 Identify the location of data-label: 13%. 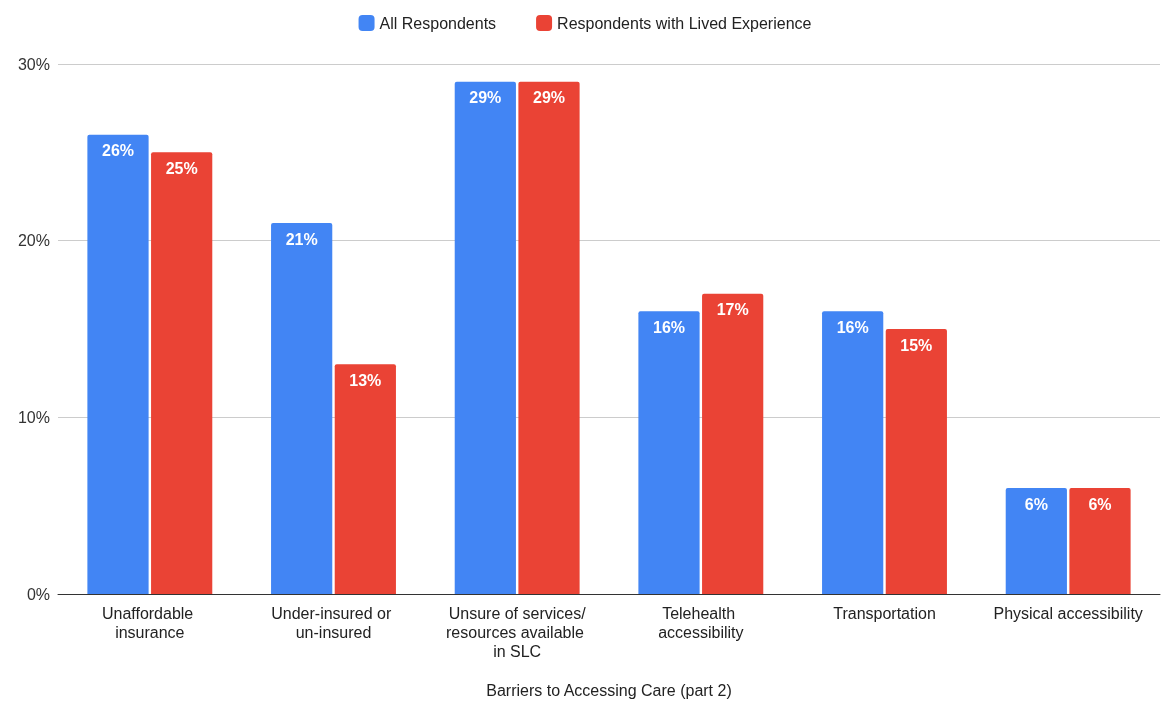
(365, 380).